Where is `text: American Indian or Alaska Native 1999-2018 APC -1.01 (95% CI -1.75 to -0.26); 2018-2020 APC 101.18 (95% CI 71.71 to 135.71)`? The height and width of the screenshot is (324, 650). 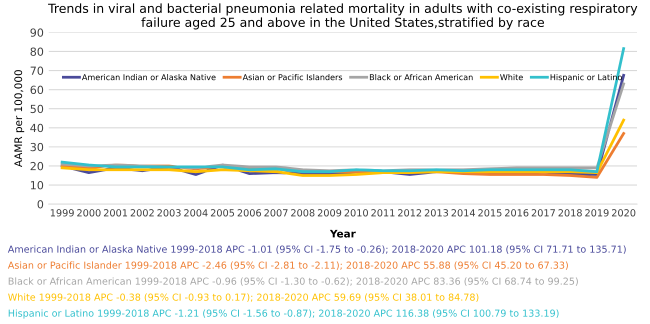
text: American Indian or Alaska Native 1999-2018 APC -1.01 (95% CI -1.75 to -0.26); 2018-2020 APC 101.18 (95% CI 71.71 to 135.71) is located at coordinates (317, 249).